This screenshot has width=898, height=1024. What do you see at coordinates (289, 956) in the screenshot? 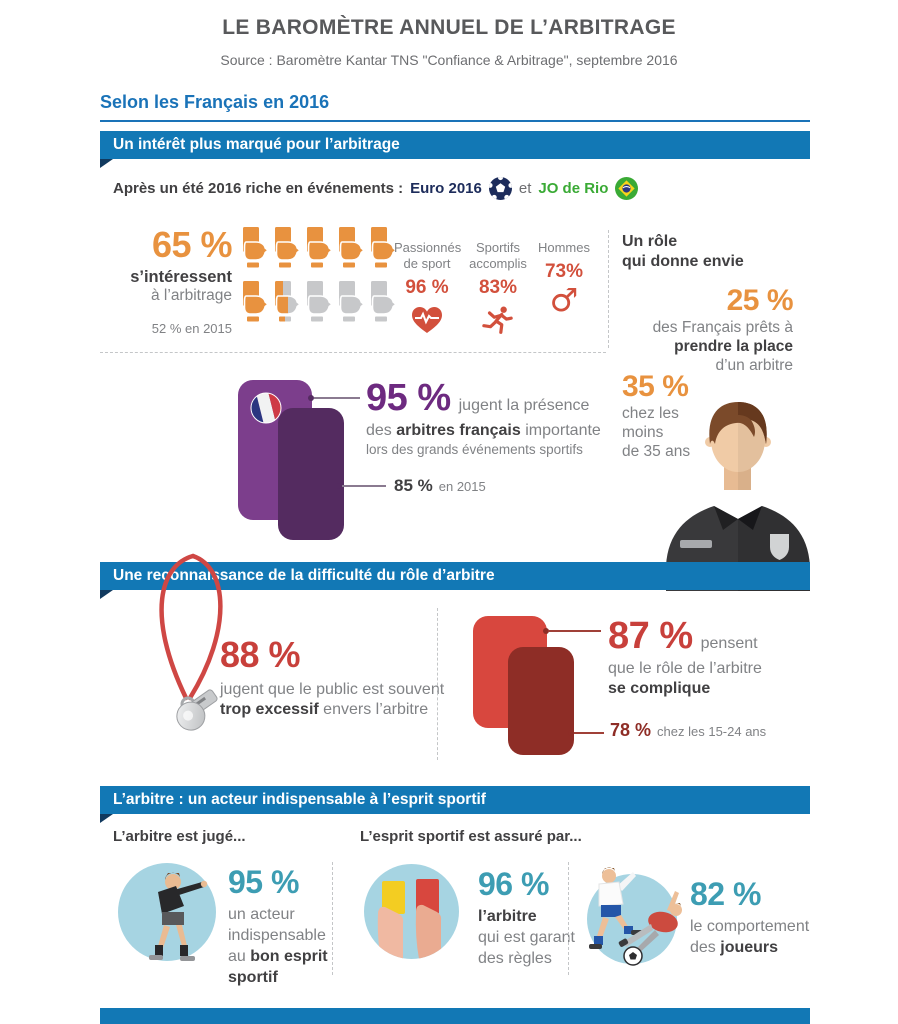
I see `judged-line3-bold: bon esprit` at bounding box center [289, 956].